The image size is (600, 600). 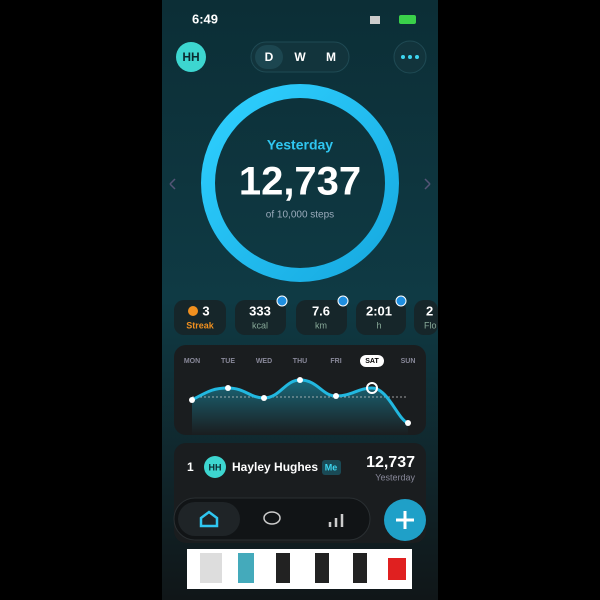 I want to click on me-badge, so click(x=331, y=467).